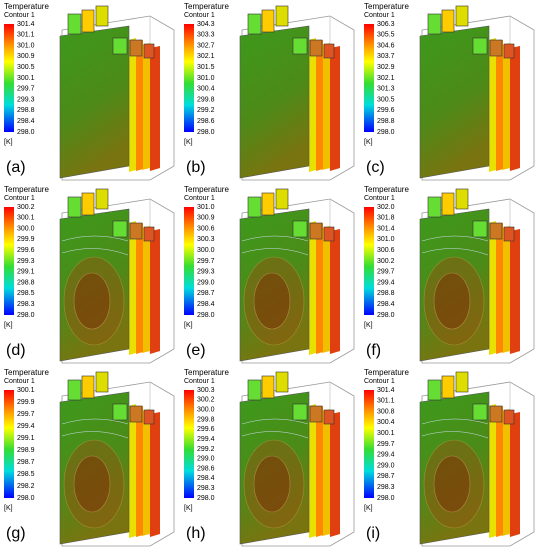 The height and width of the screenshot is (550, 540). I want to click on legend-tick: 300.2, so click(206, 400).